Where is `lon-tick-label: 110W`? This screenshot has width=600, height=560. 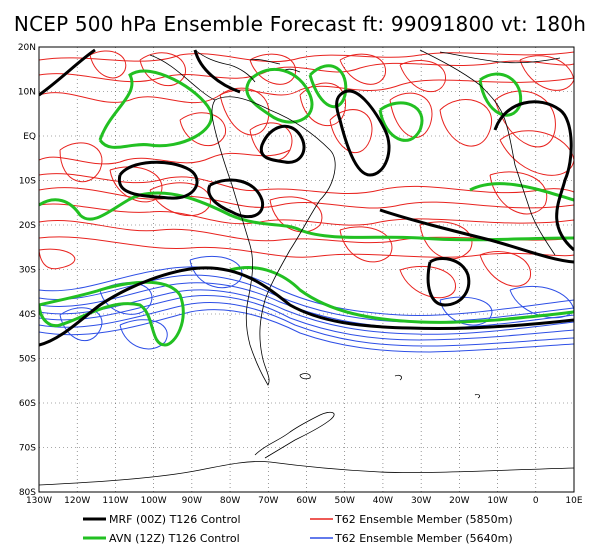 lon-tick-label: 110W is located at coordinates (115, 501).